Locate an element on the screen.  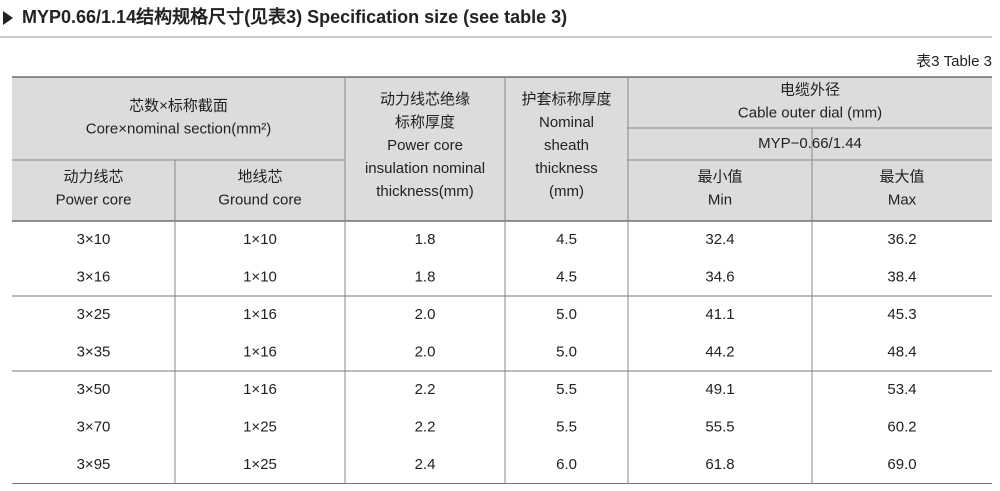
header-text: 电缆外径 is located at coordinates (810, 89).